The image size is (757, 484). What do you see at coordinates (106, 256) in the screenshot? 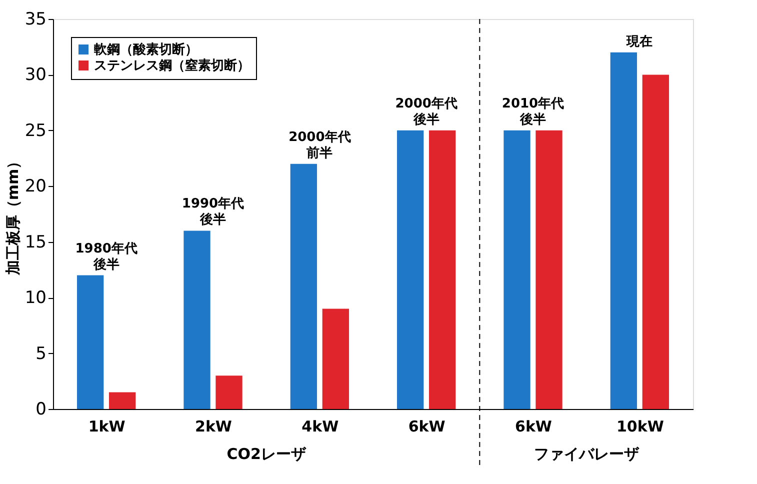
I see `annotation: 1980年代後半` at bounding box center [106, 256].